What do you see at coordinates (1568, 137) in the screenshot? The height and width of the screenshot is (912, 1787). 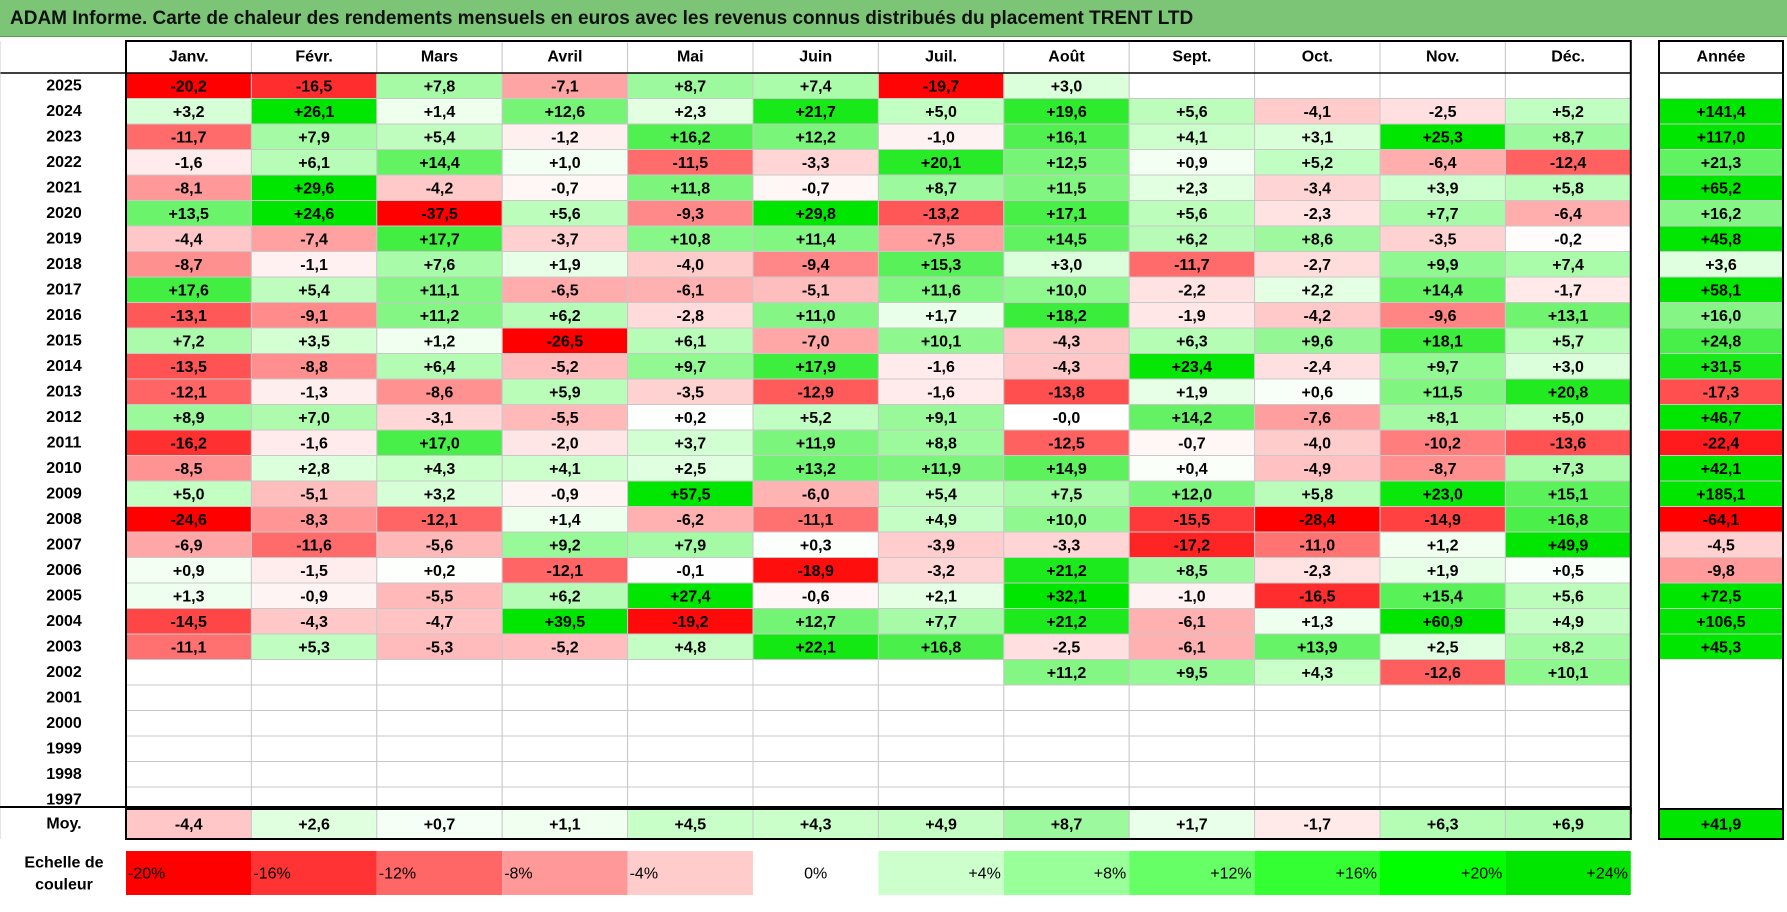 I see `heatmap-cell-value: +8,7` at bounding box center [1568, 137].